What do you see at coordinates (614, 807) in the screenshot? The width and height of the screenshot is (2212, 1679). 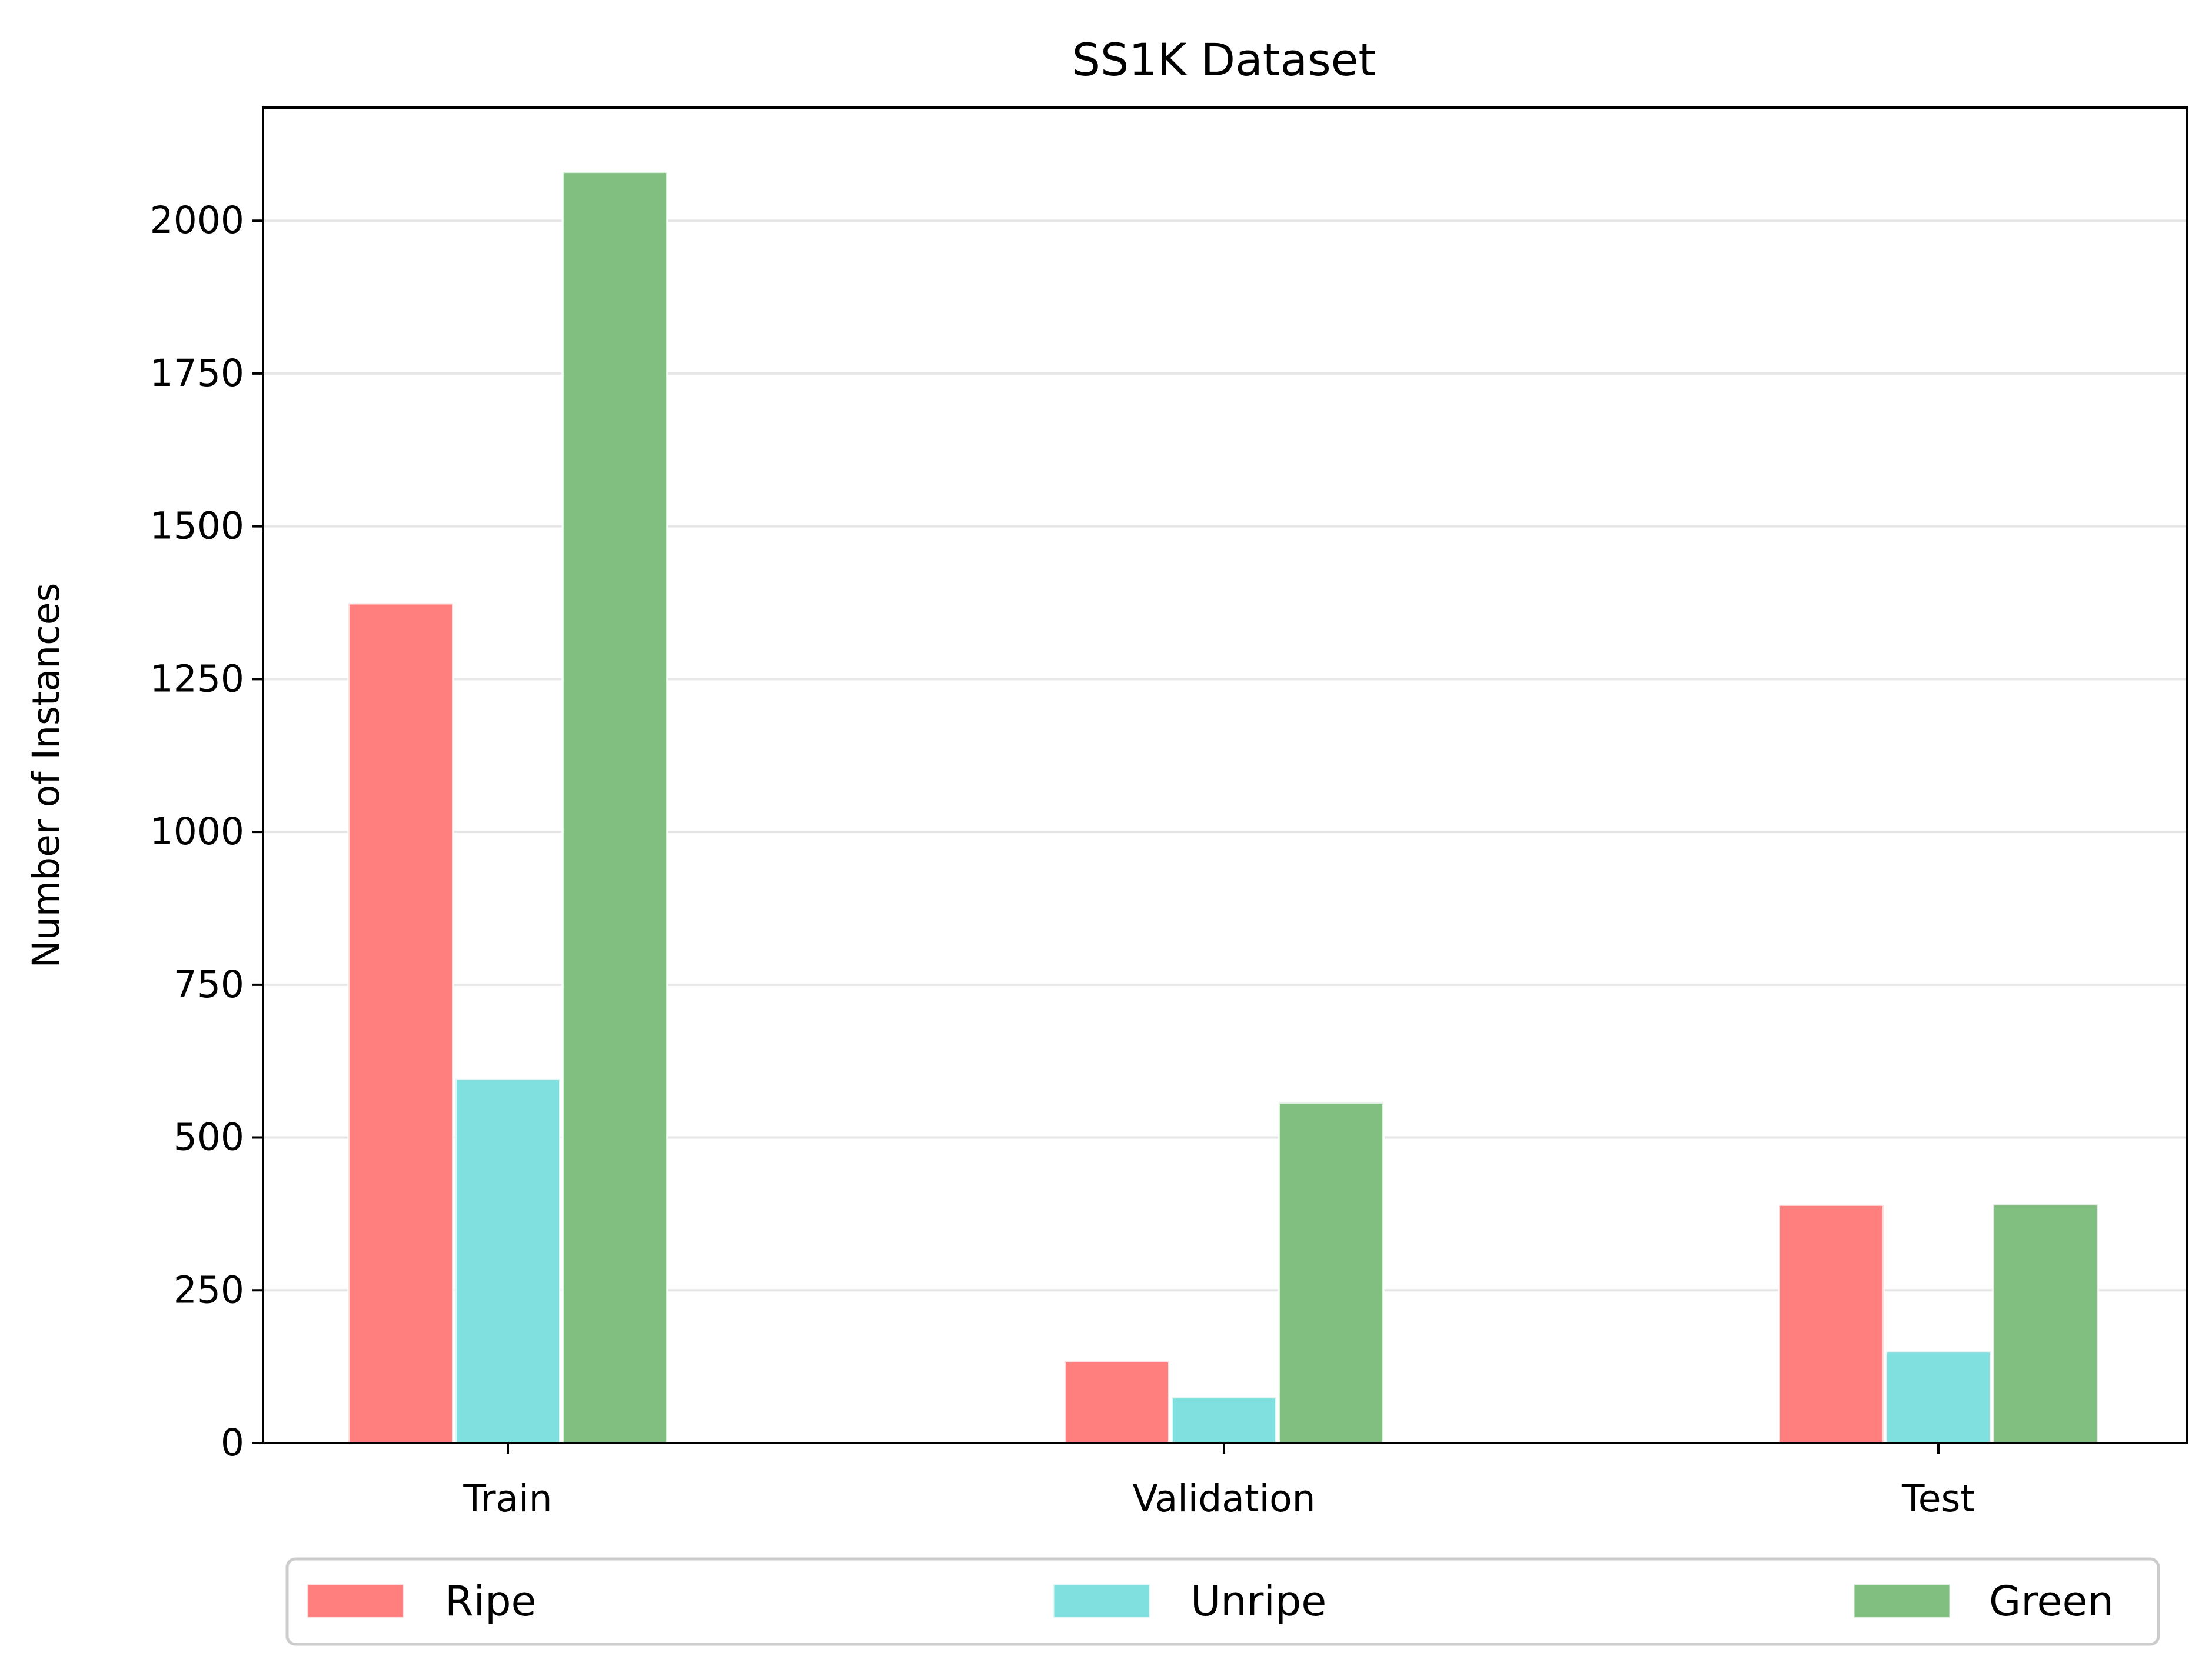 I see `bar-train-green` at bounding box center [614, 807].